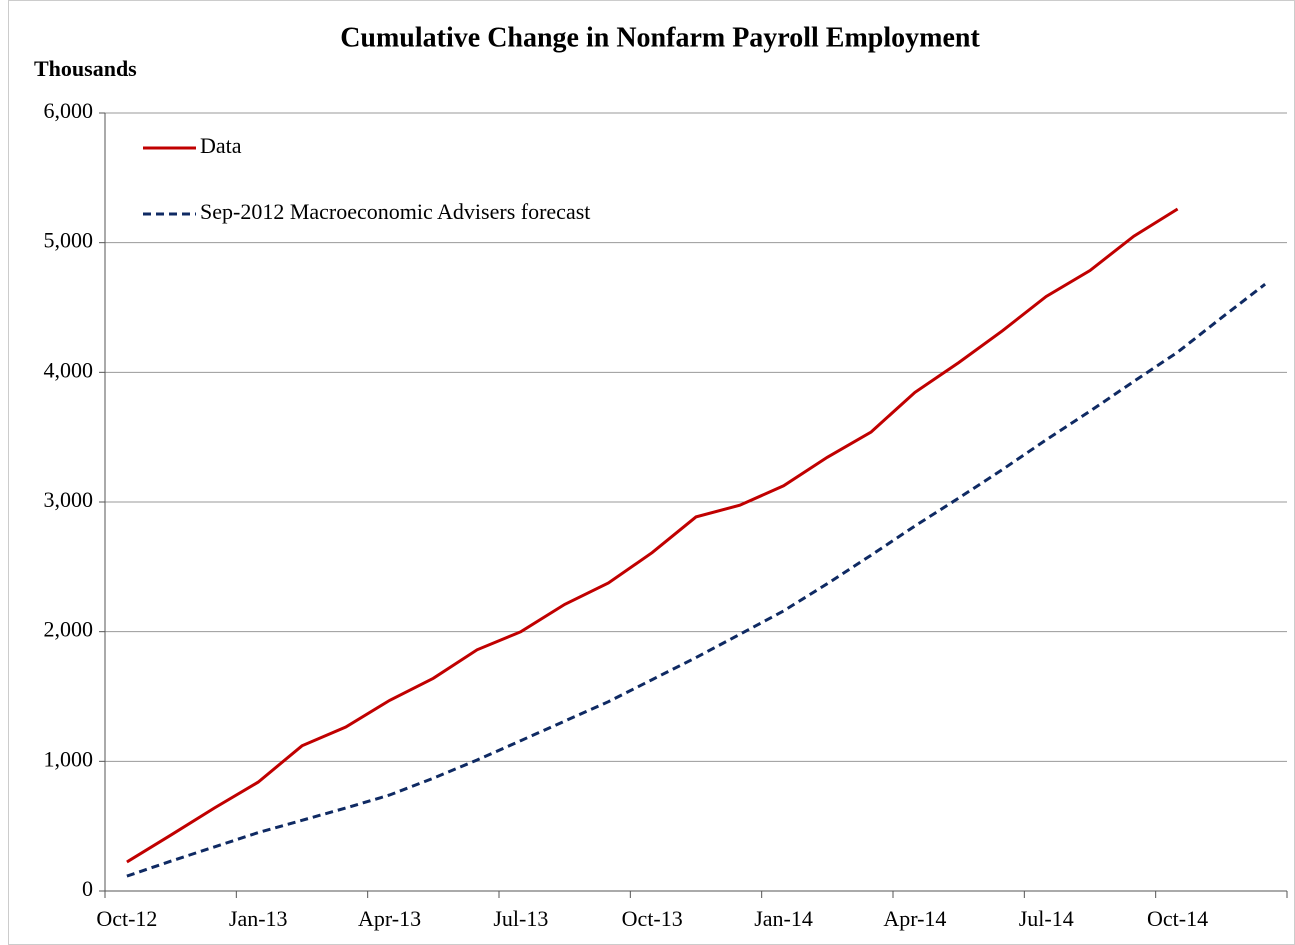 The width and height of the screenshot is (1295, 945). I want to click on x-tick-label: Oct-12, so click(126, 918).